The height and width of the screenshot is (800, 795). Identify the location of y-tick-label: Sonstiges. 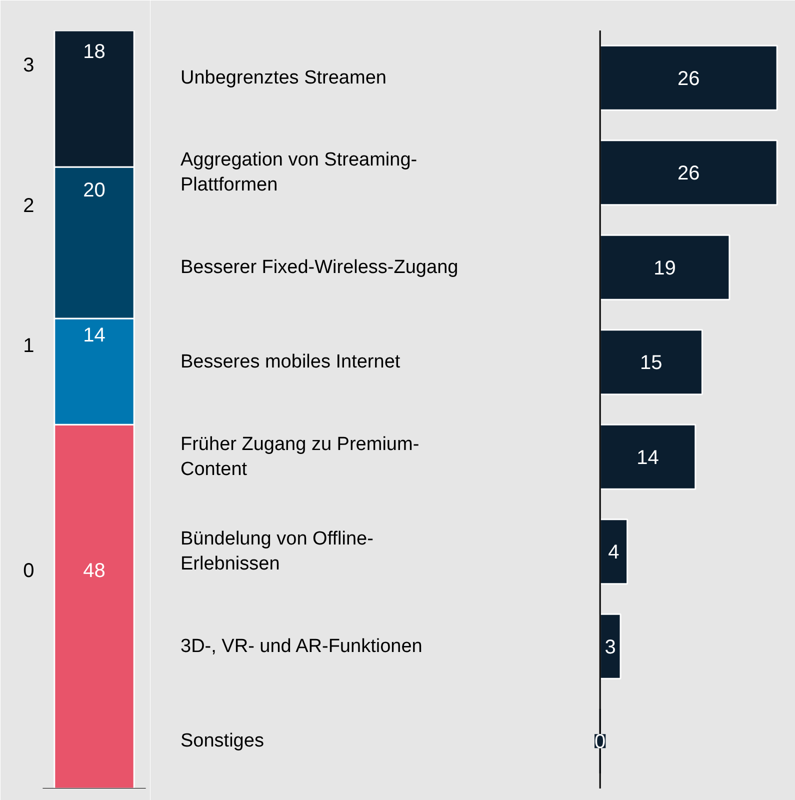
(222, 741).